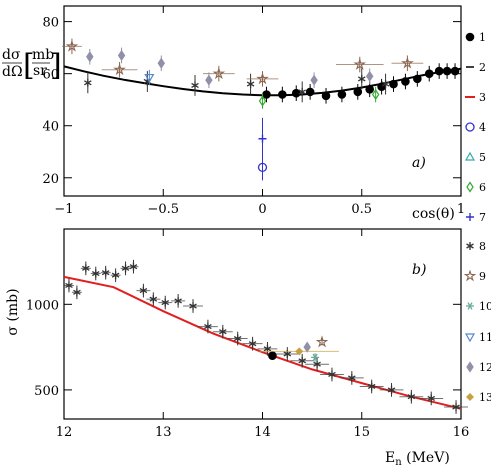  What do you see at coordinates (390, 458) in the screenshot?
I see `xlabel-e: E` at bounding box center [390, 458].